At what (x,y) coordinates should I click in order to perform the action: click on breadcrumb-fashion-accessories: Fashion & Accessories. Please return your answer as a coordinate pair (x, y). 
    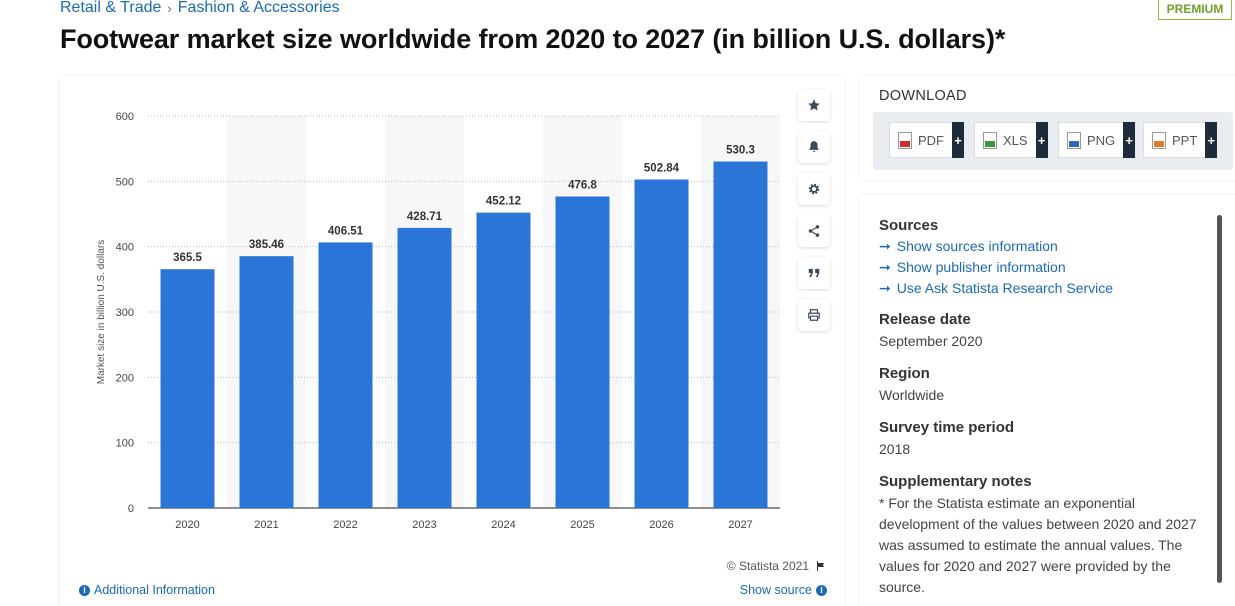
    Looking at the image, I should click on (258, 8).